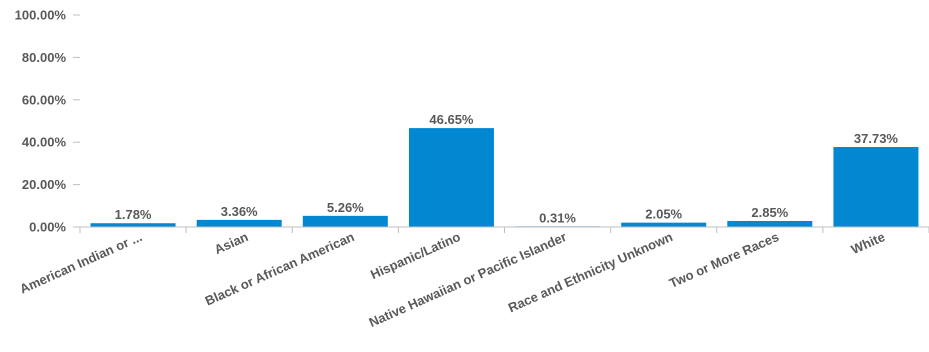  Describe the element at coordinates (557, 217) in the screenshot. I see `bar-value-label: 0.31%` at that location.